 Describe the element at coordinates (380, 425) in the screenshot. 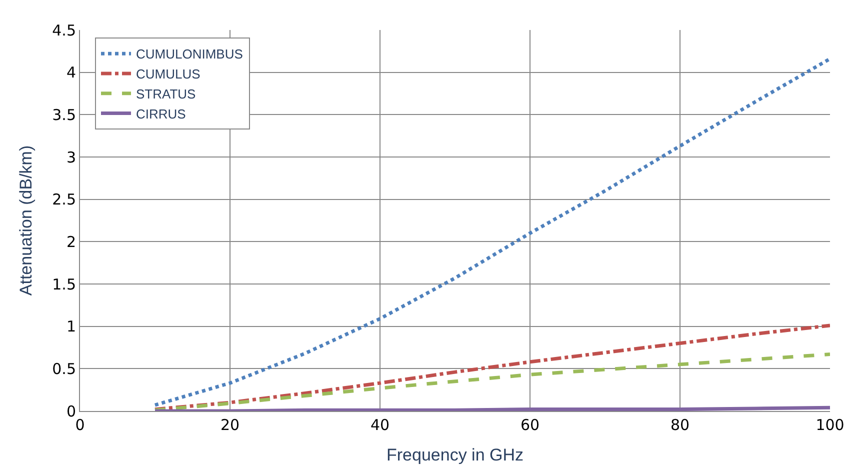

I see `x-tick-label: 40` at that location.